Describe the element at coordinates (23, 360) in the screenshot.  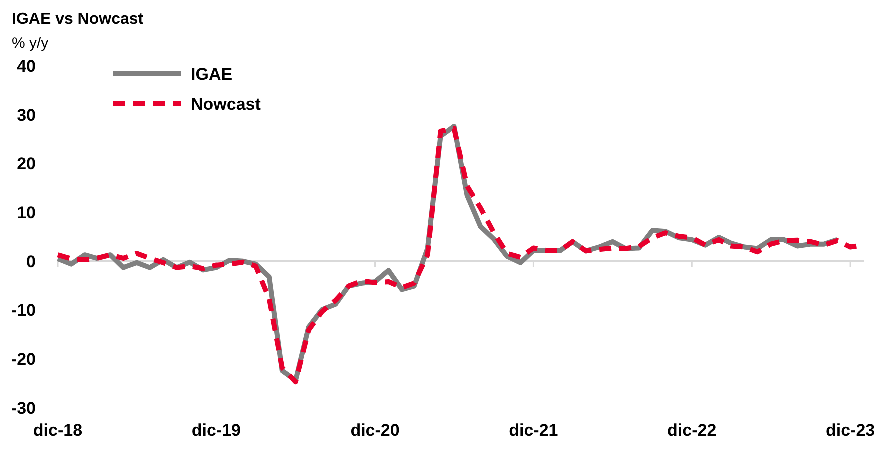
I see `y-tick-label: -20` at that location.